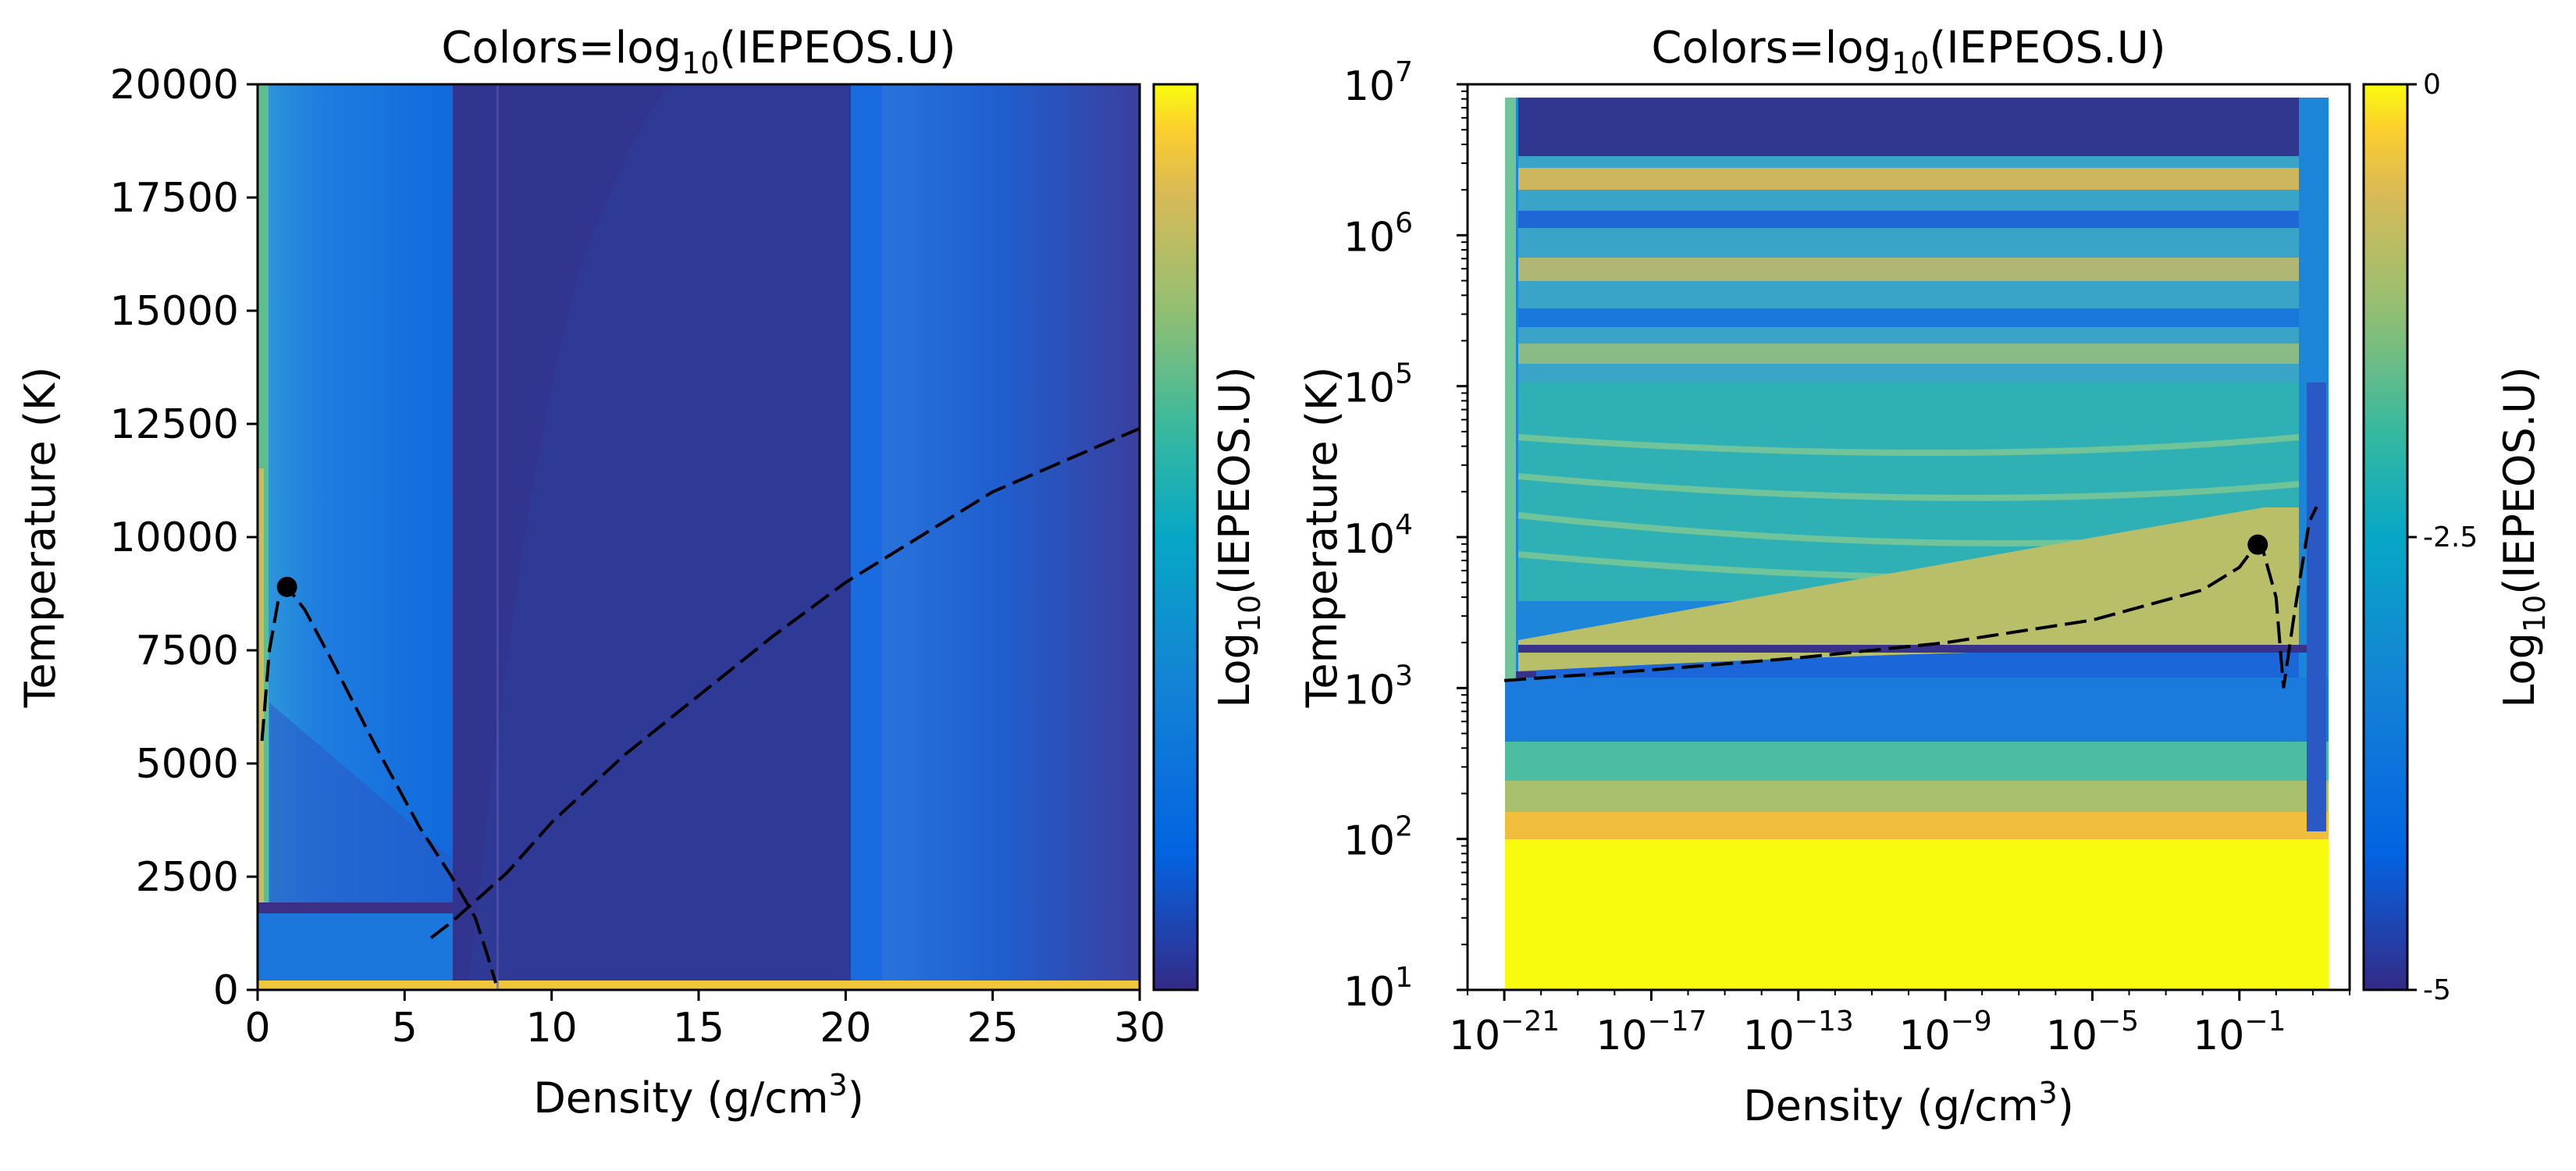  What do you see at coordinates (174, 424) in the screenshot?
I see `panel-1-y-tick-label: 12500` at bounding box center [174, 424].